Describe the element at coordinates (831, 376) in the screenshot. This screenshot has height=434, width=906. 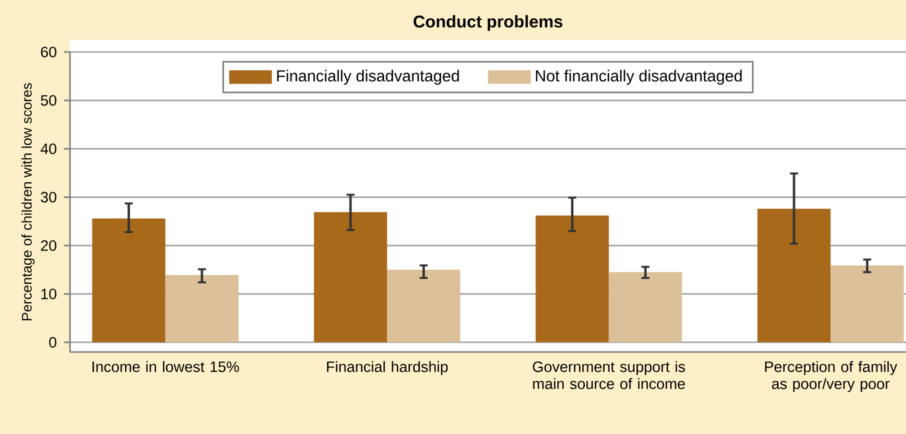
I see `x-tick-label: Perception of family as poor/very poor` at that location.